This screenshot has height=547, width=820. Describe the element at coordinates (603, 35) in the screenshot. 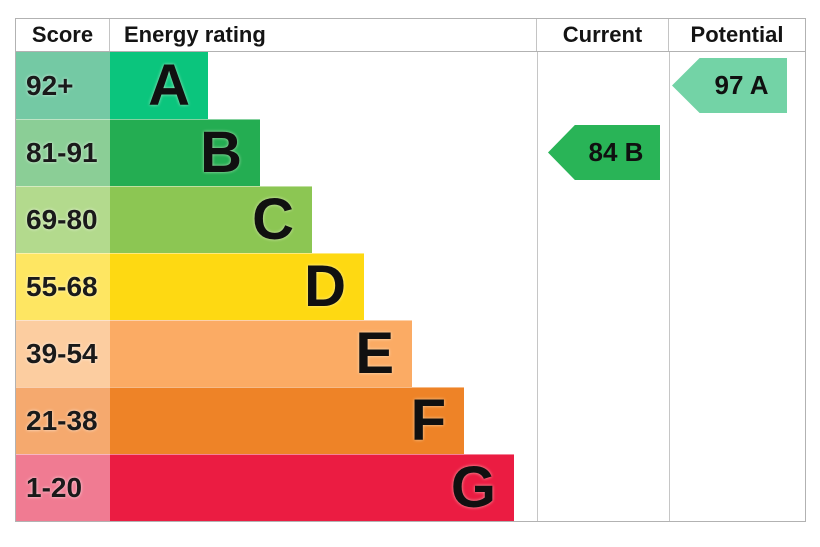

I see `header-current: Current` at that location.